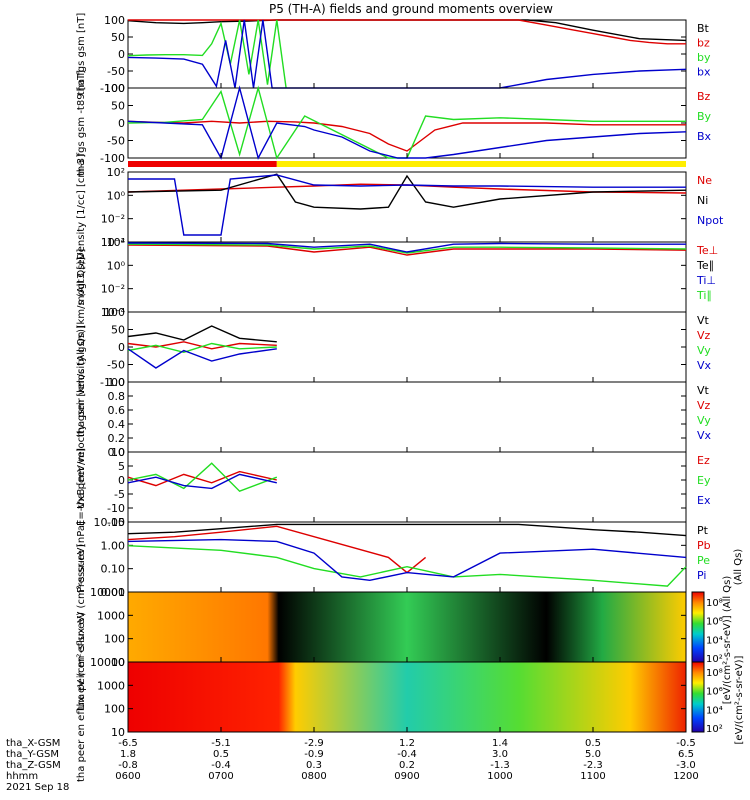 The width and height of the screenshot is (750, 800). I want to click on legend-entry: Npot, so click(710, 220).